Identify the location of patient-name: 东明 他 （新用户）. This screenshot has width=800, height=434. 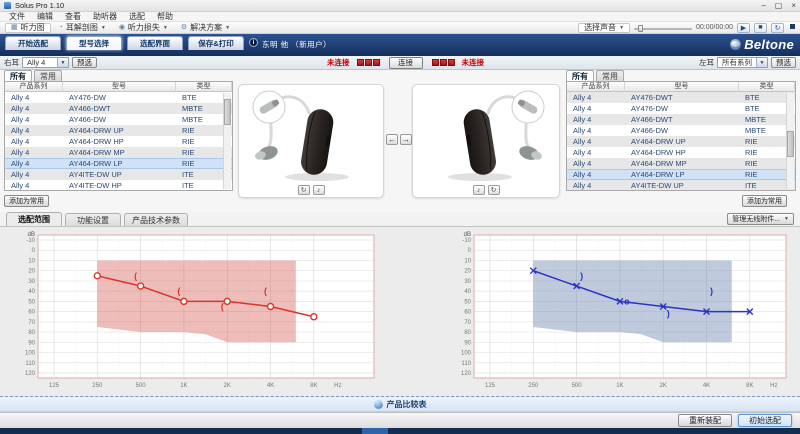
(297, 44).